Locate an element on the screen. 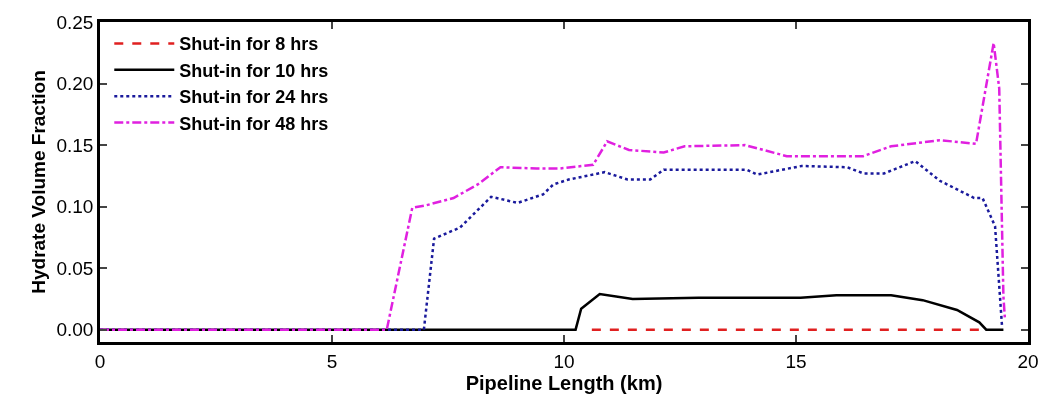 The width and height of the screenshot is (1051, 404). legend-label: Shut-in for 48 hrs is located at coordinates (254, 123).